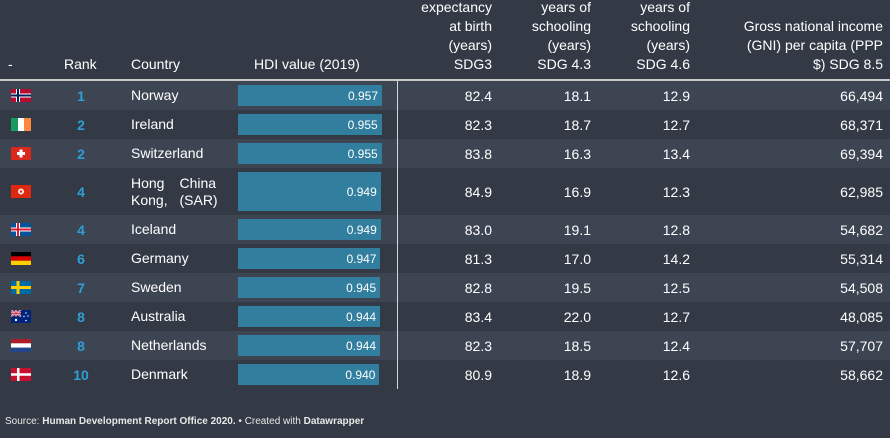 This screenshot has height=438, width=890. Describe the element at coordinates (478, 191) in the screenshot. I see `life-expectancy-cell: 84.9` at that location.